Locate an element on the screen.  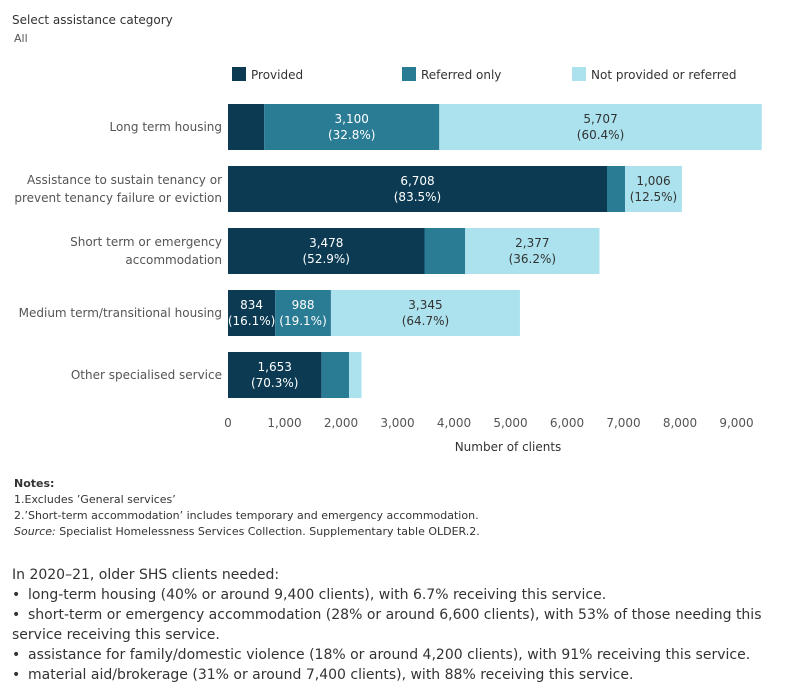
x-axis-title: Number of clients is located at coordinates (508, 447).